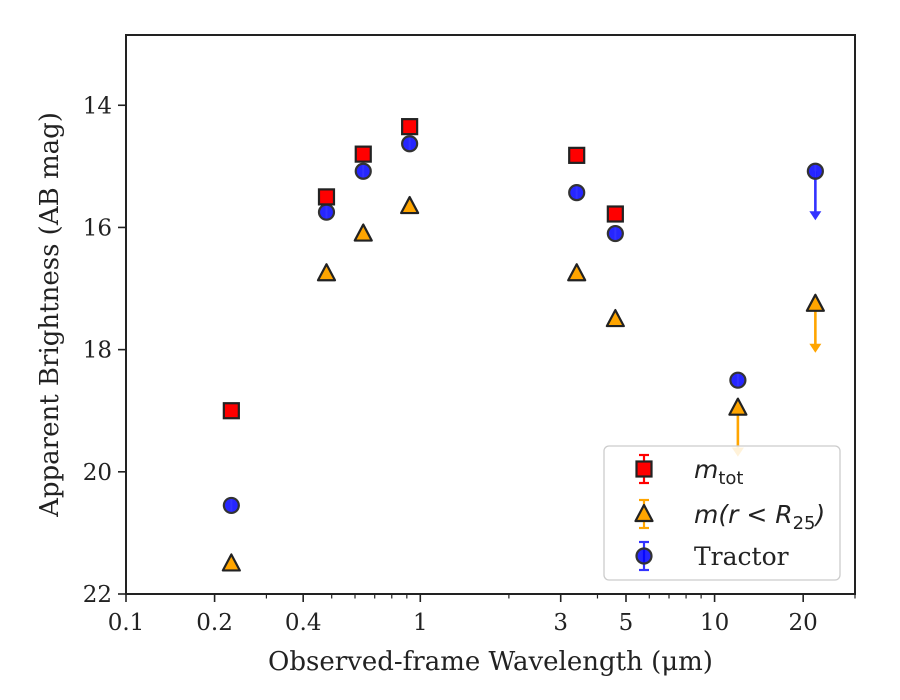 This screenshot has width=900, height=700. I want to click on x-tick-label: 0.4, so click(303, 623).